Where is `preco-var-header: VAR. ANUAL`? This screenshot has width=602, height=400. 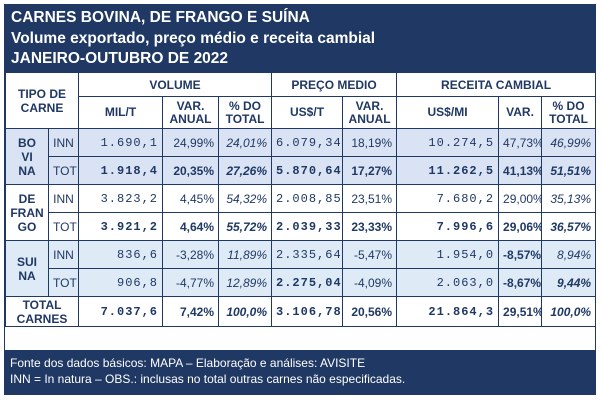 preco-var-header: VAR. ANUAL is located at coordinates (370, 112).